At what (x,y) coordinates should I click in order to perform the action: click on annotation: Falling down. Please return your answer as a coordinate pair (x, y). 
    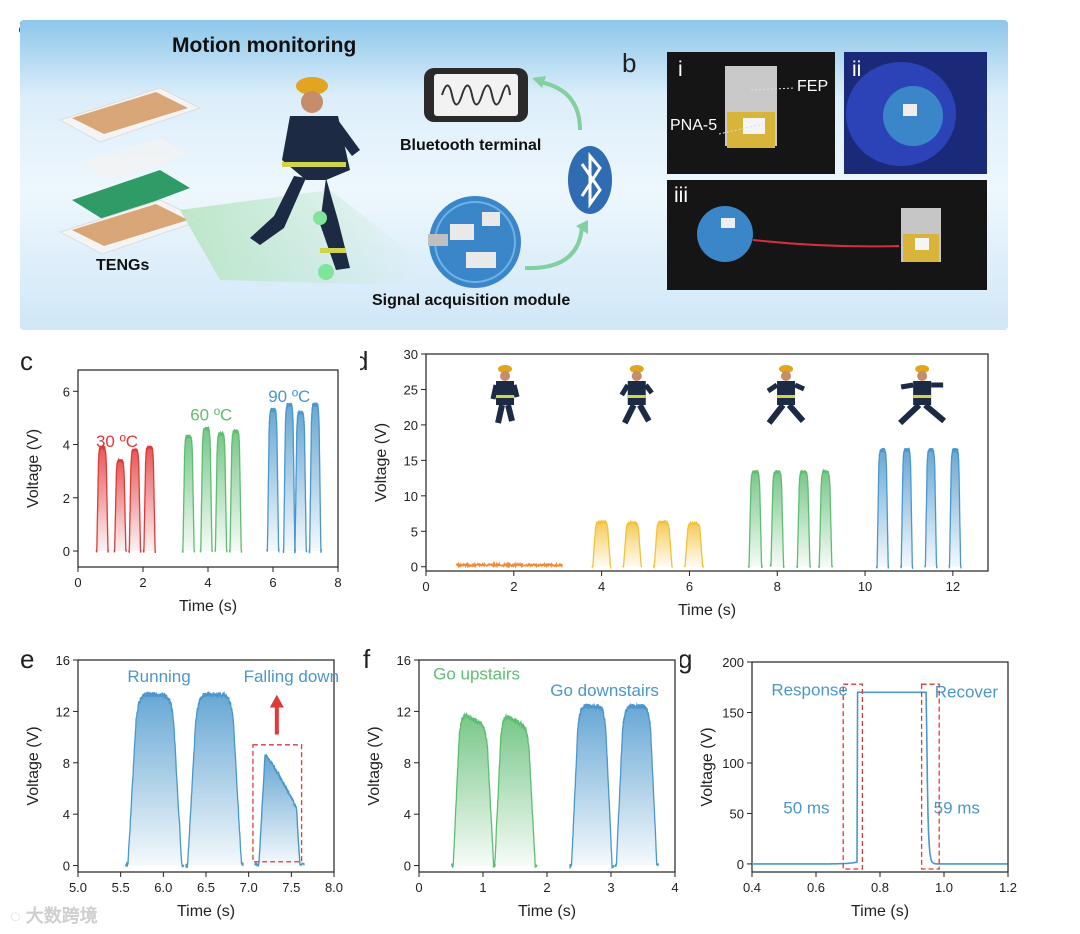
    Looking at the image, I should click on (291, 676).